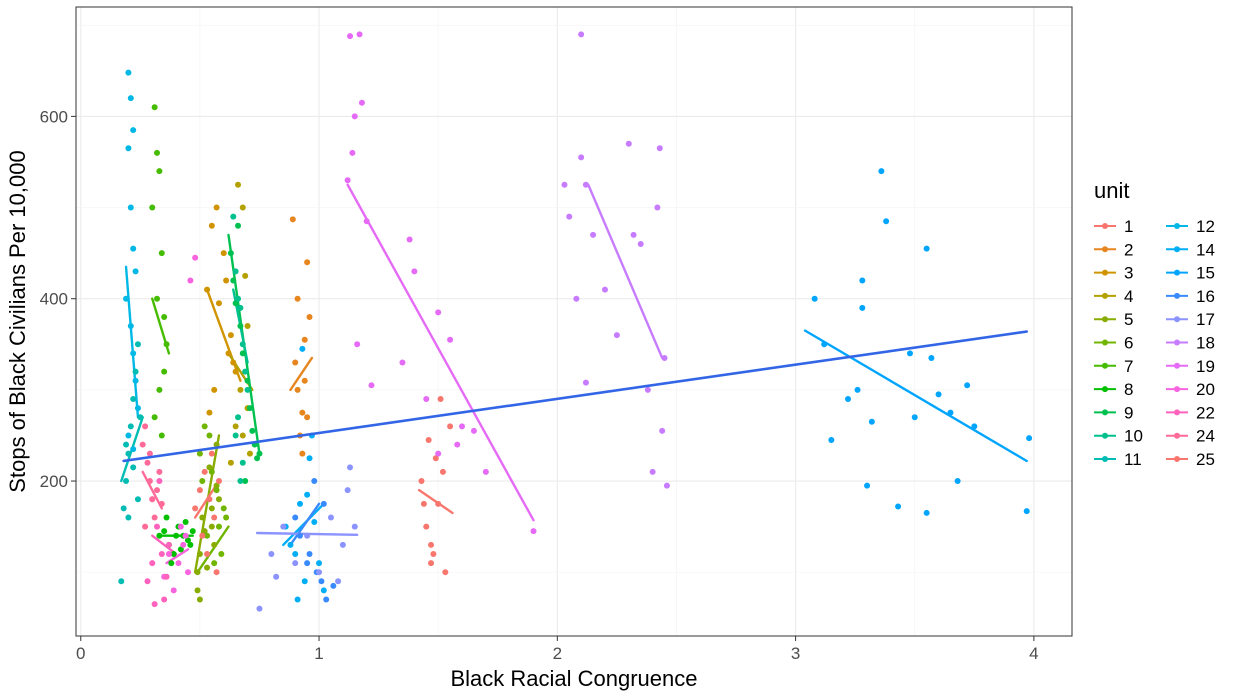 This screenshot has width=1237, height=700. What do you see at coordinates (1205, 343) in the screenshot?
I see `legend-label-unit-18: 18` at bounding box center [1205, 343].